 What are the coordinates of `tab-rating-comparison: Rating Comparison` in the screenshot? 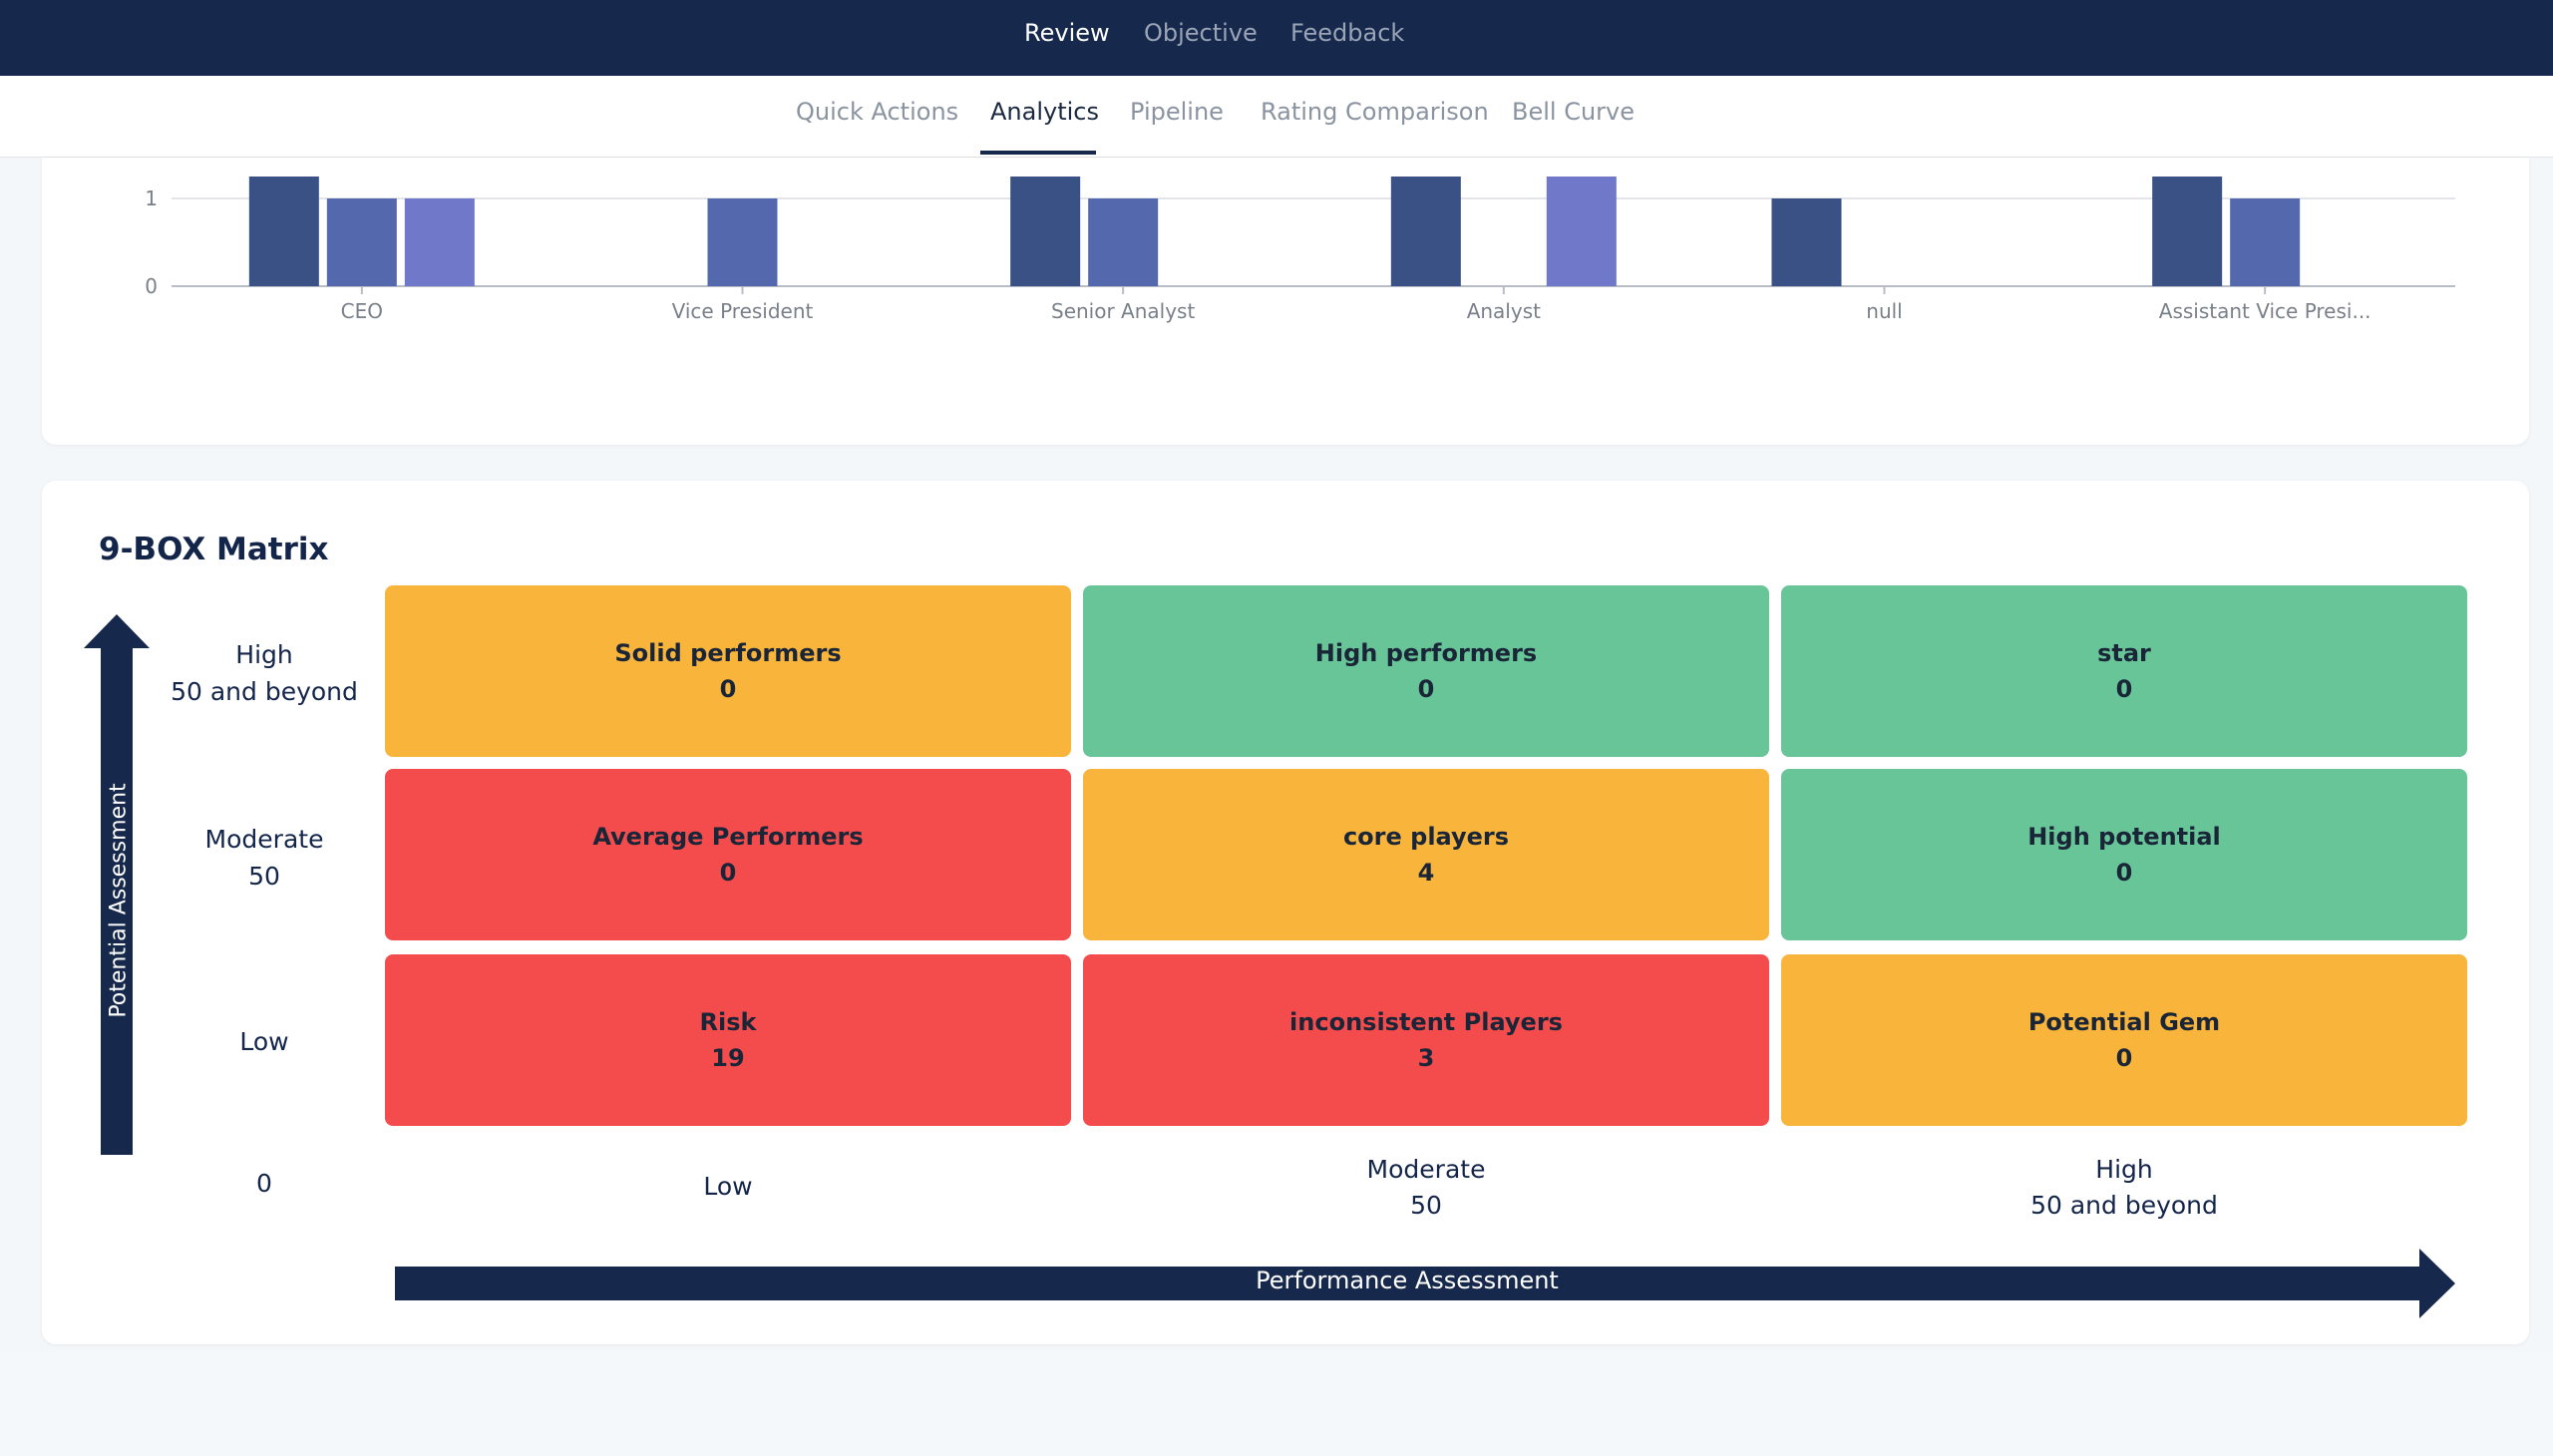 It's located at (1375, 112).